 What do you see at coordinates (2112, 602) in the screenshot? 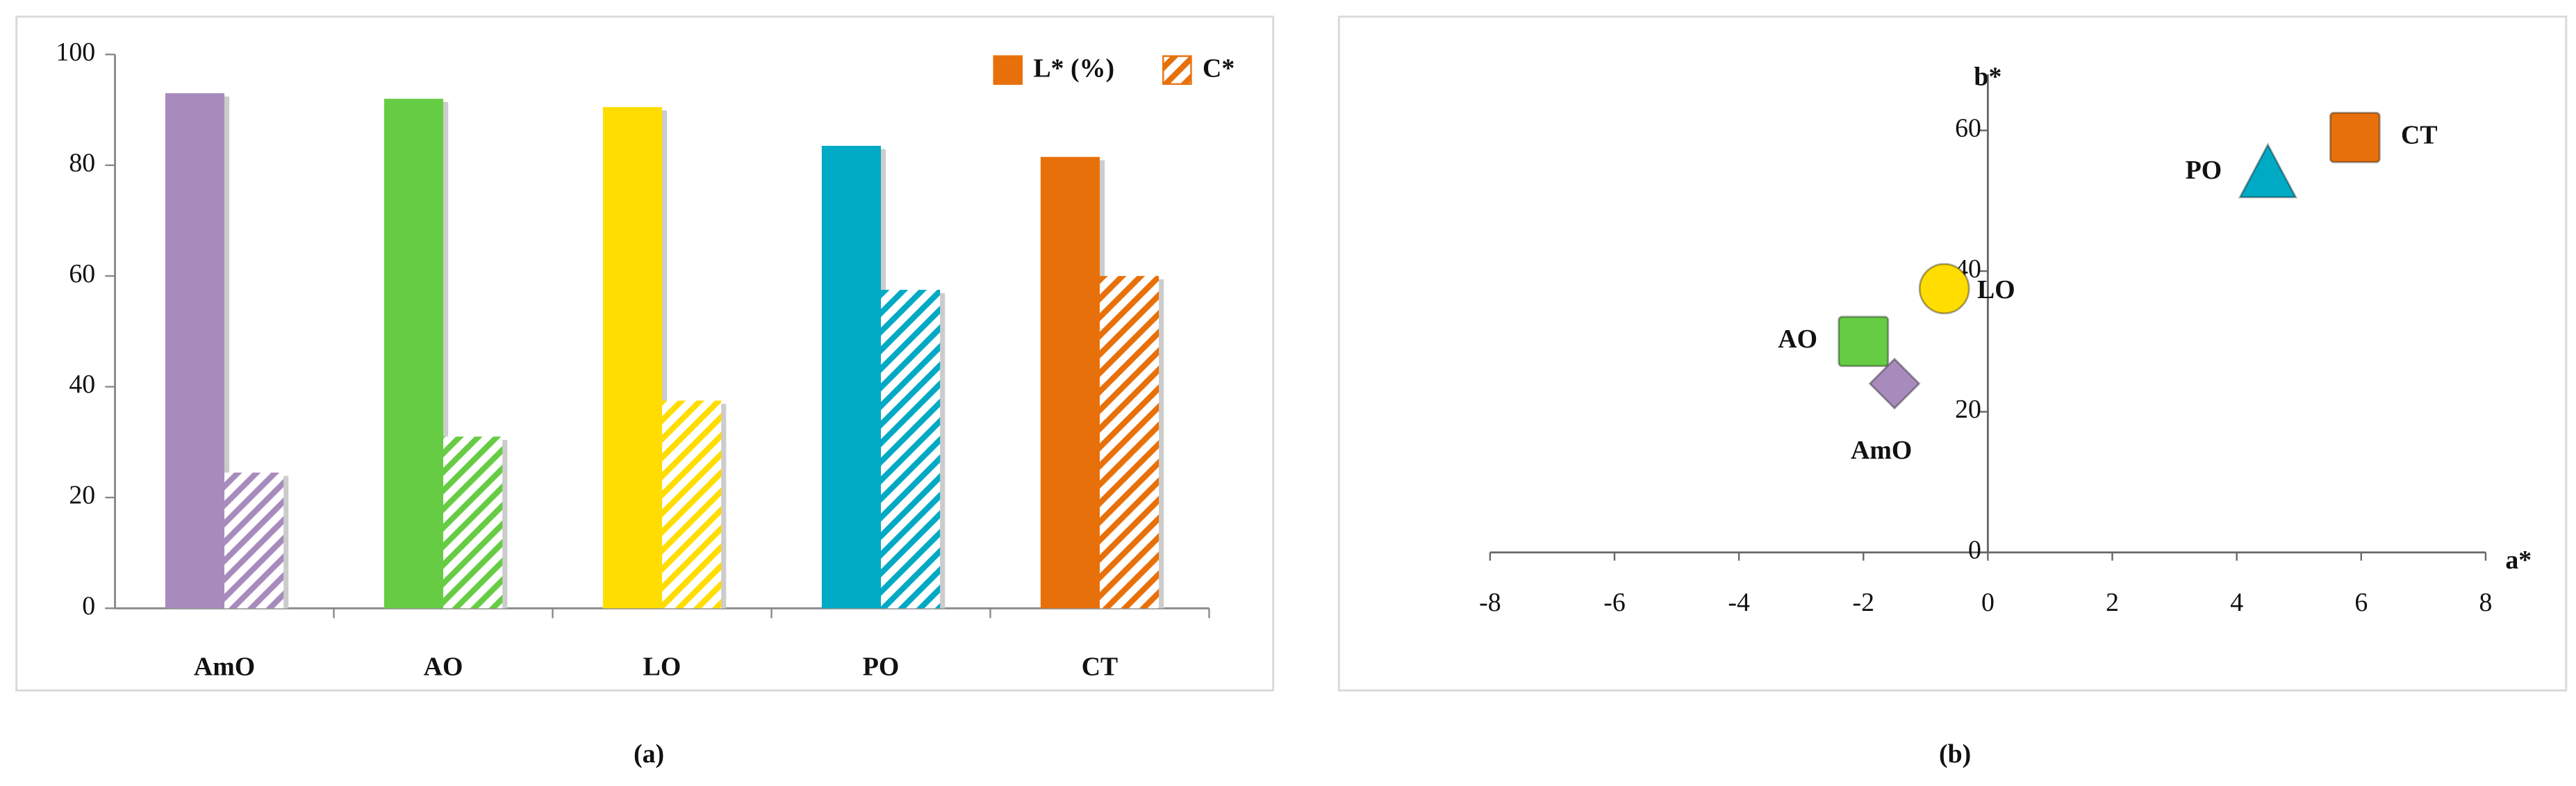
I see `x-tick-label: 2` at bounding box center [2112, 602].